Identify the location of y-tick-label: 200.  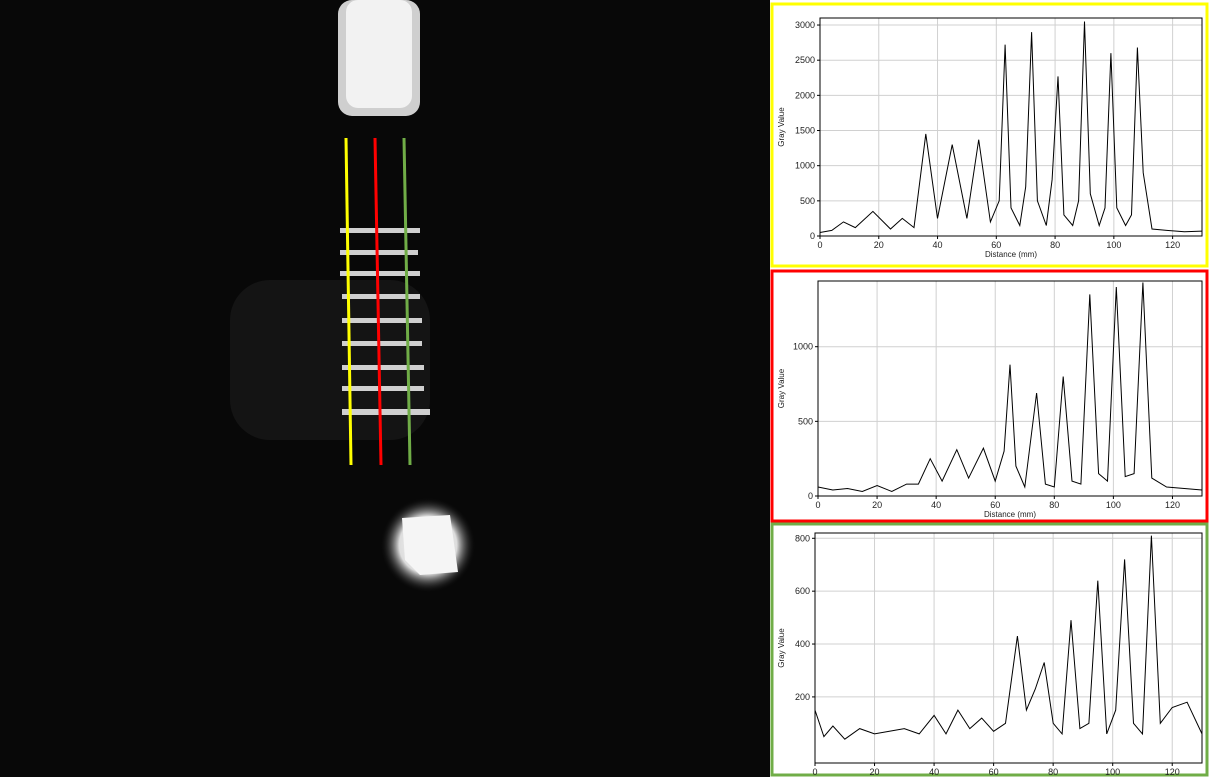
(802, 697).